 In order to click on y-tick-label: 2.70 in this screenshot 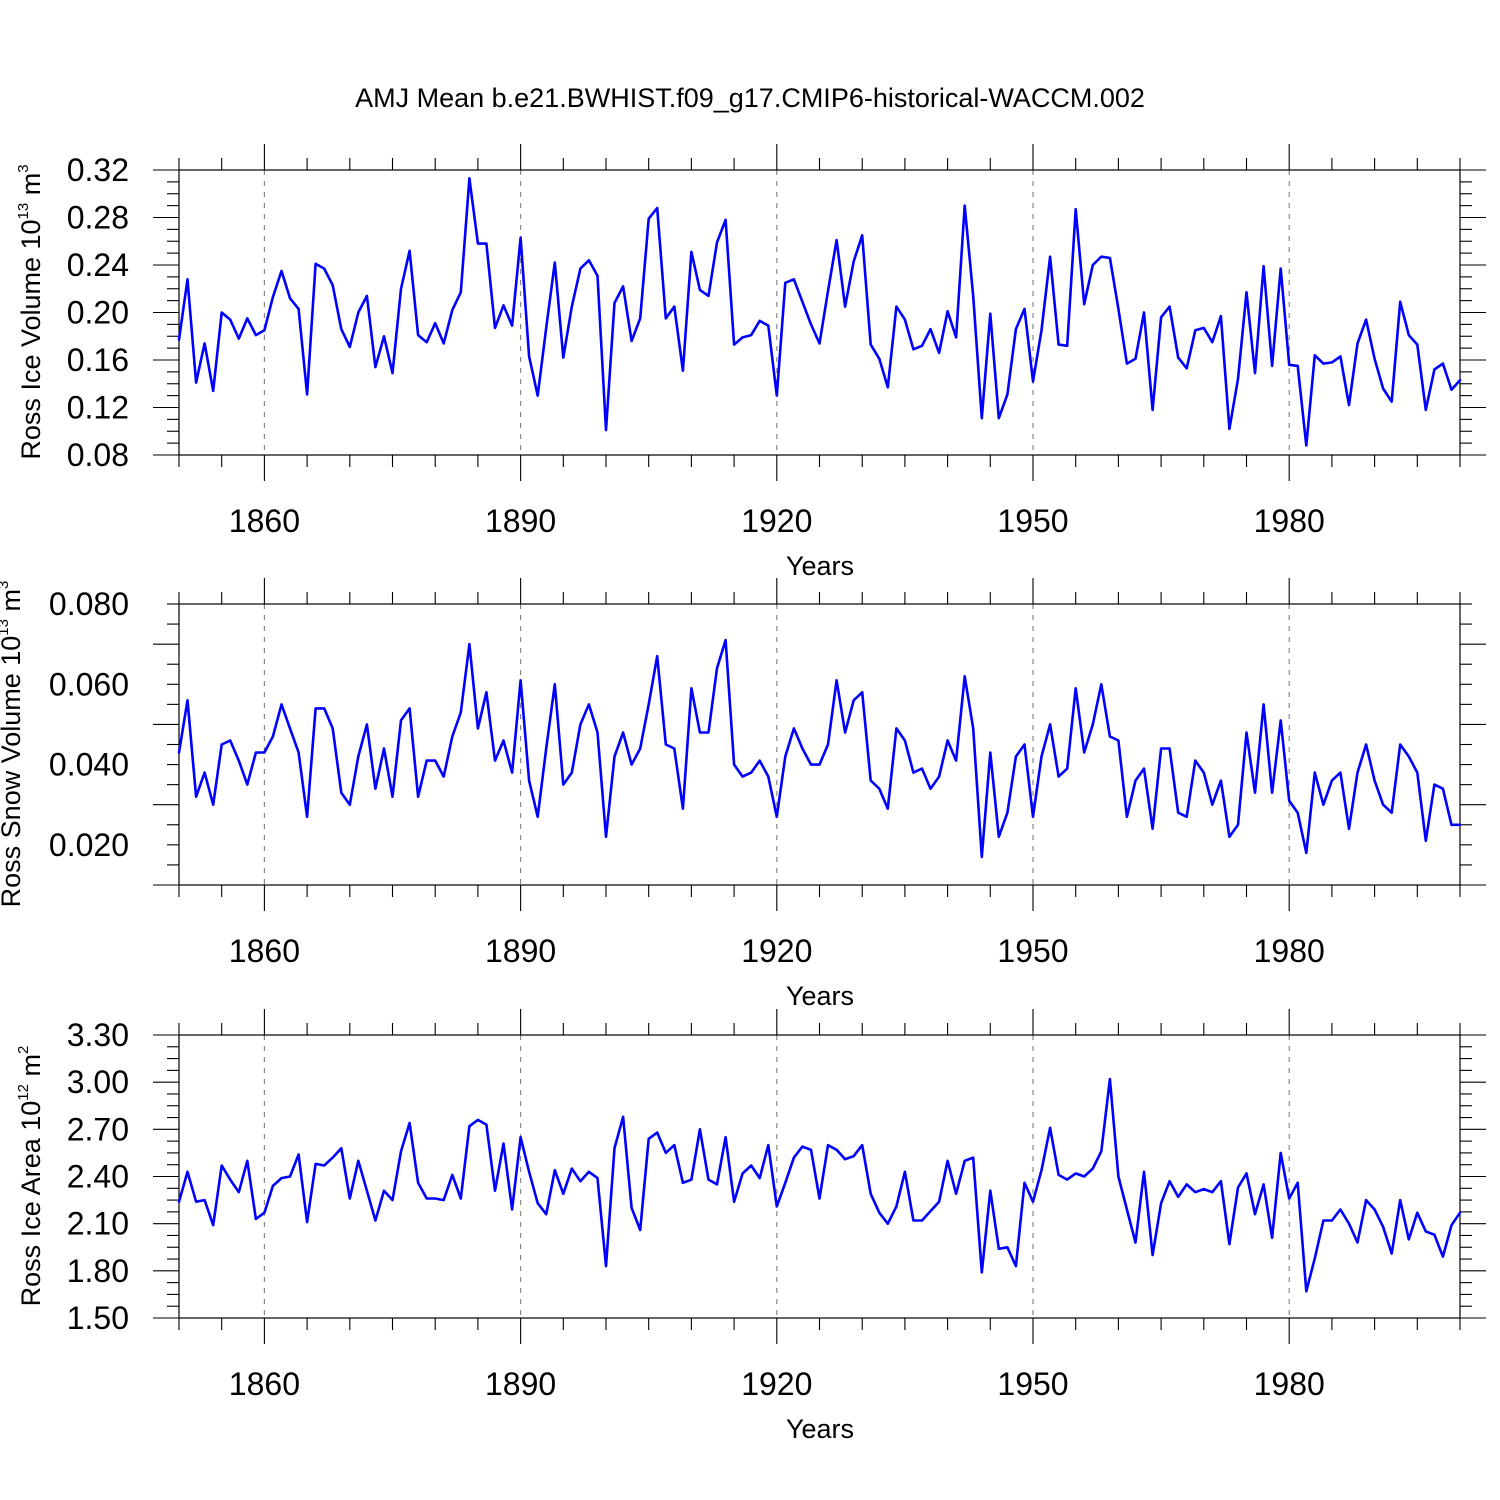, I will do `click(98, 1129)`.